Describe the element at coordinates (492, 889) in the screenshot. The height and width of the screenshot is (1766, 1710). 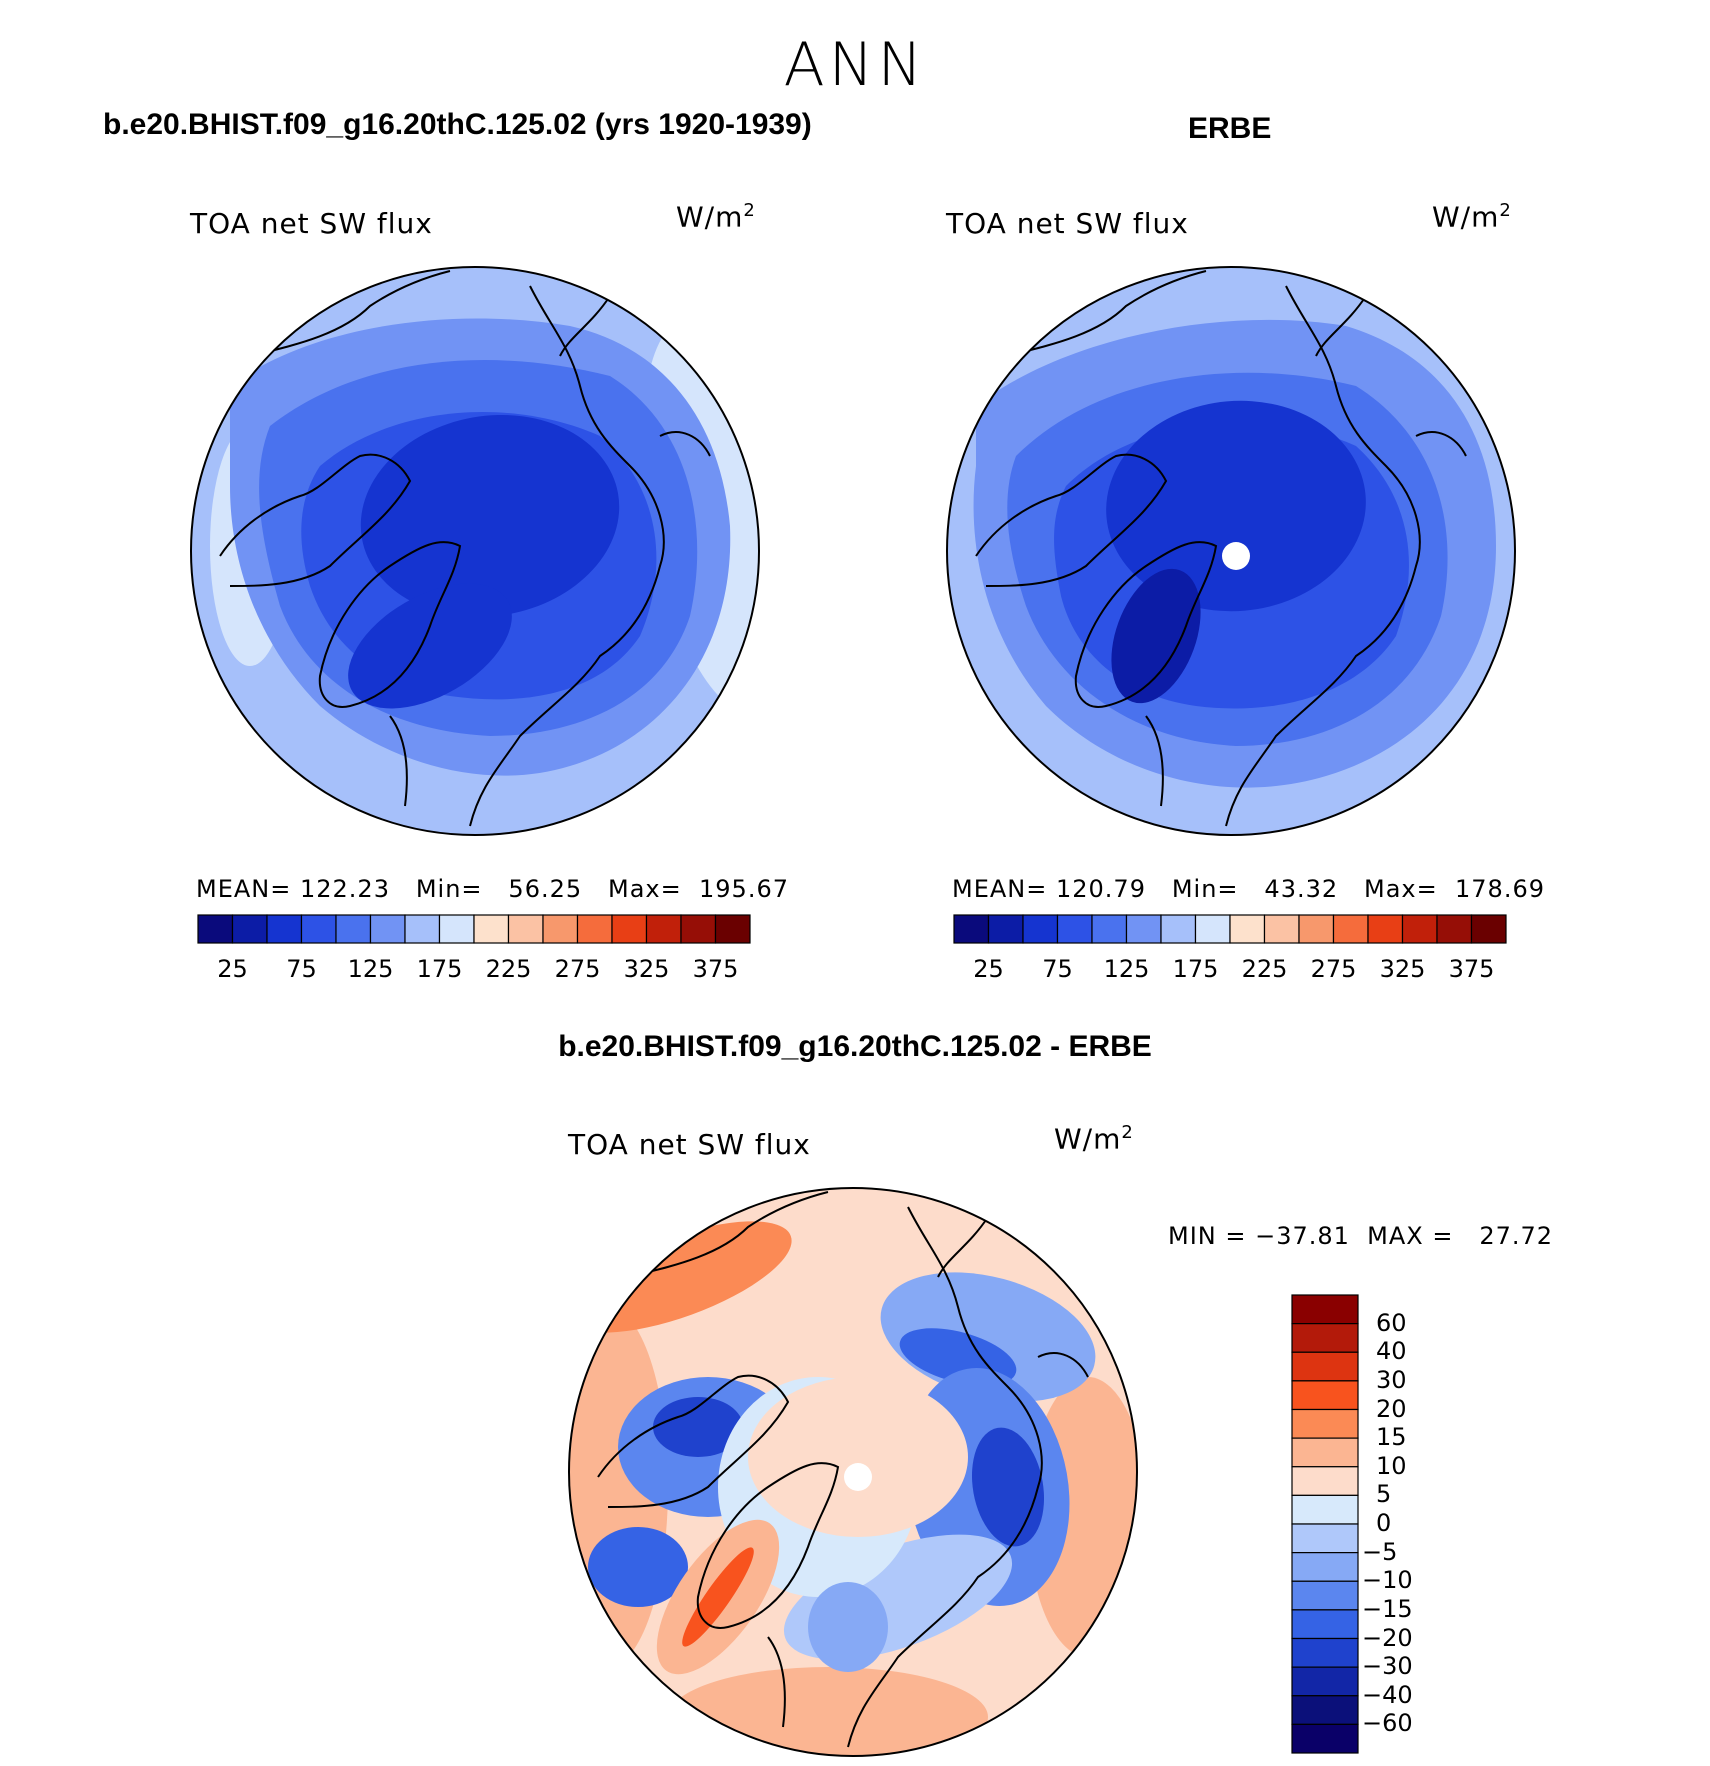
I see `panel1-stats: MEAN= 122.23 Min= 56.25 Max= 195.67` at that location.